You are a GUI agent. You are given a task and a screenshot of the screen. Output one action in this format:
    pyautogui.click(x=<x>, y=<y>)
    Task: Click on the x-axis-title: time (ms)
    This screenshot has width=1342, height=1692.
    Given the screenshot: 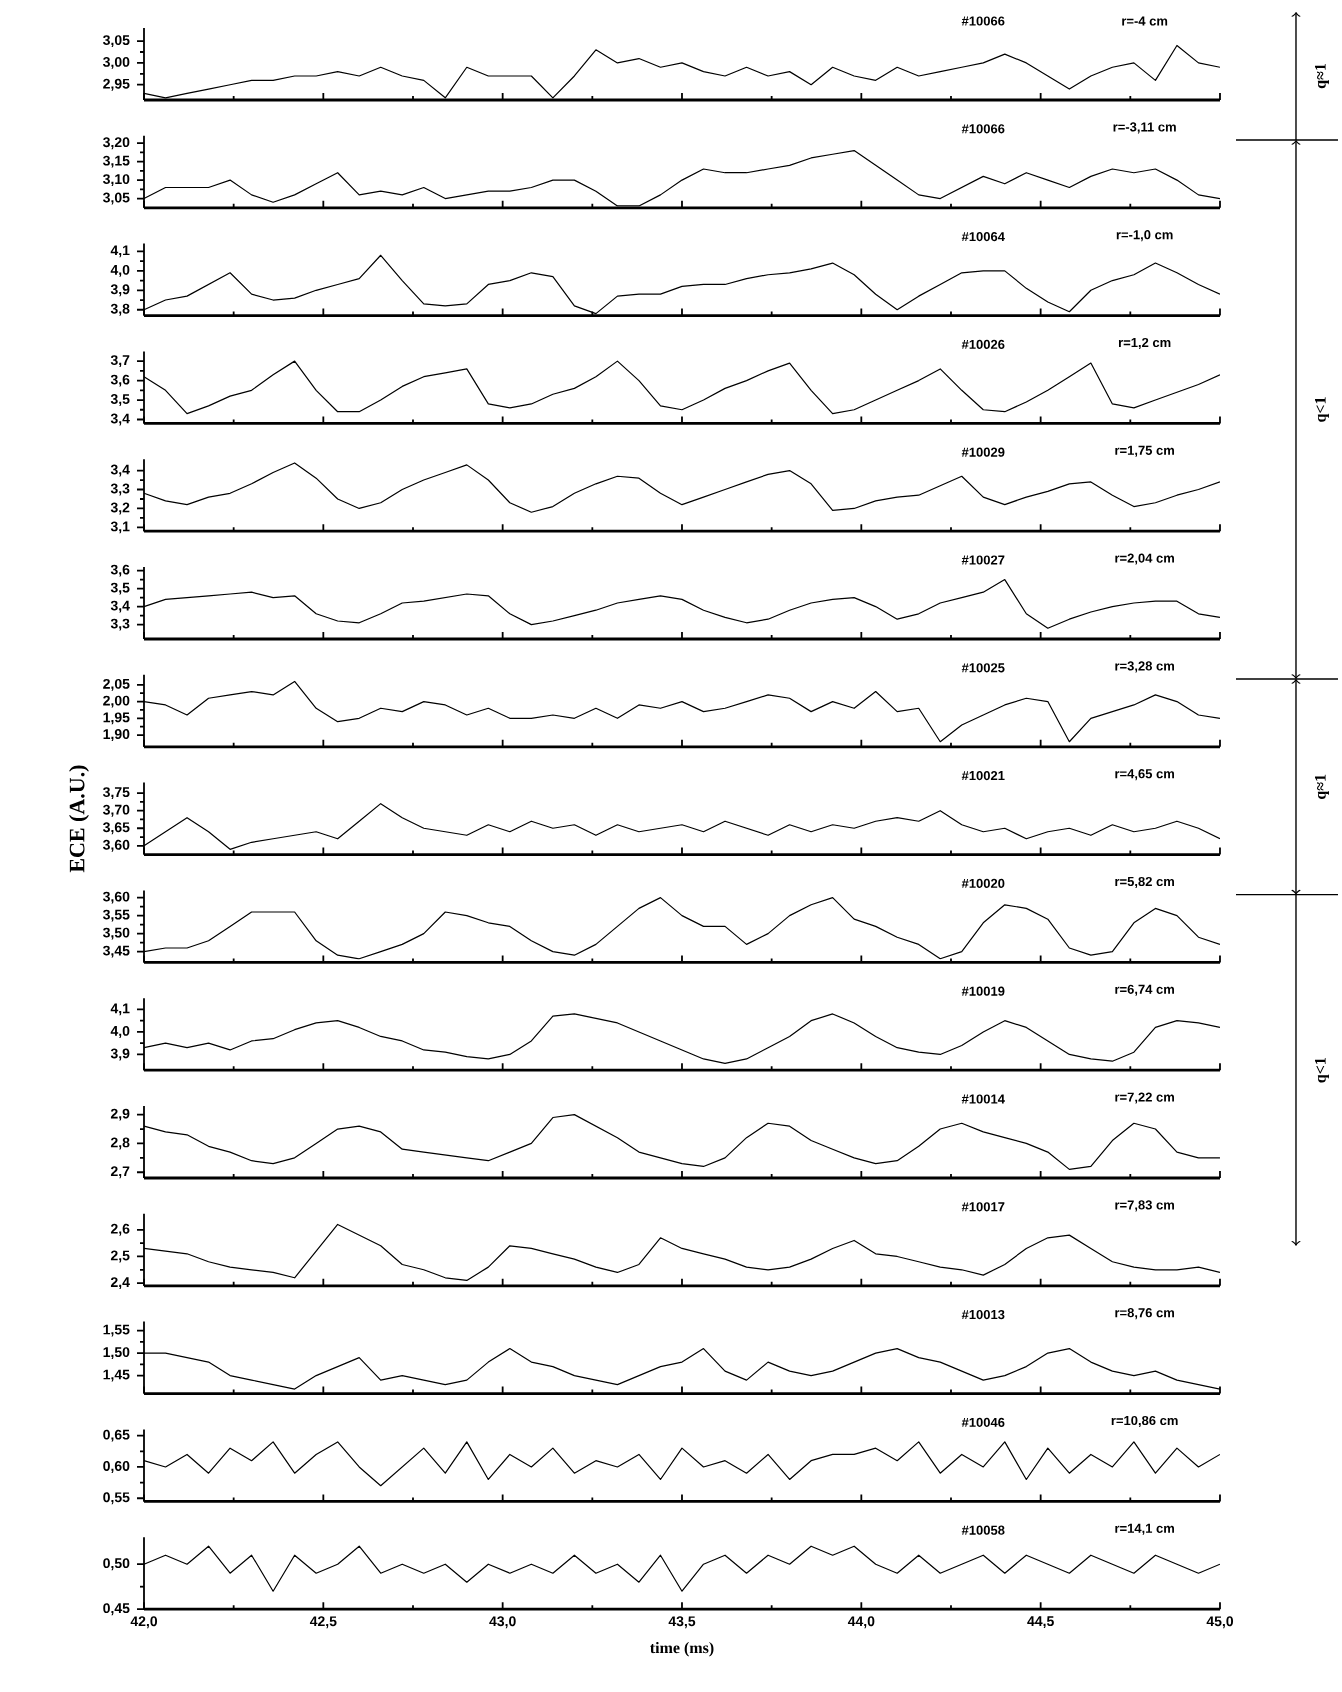 What is the action you would take?
    pyautogui.click(x=682, y=1649)
    